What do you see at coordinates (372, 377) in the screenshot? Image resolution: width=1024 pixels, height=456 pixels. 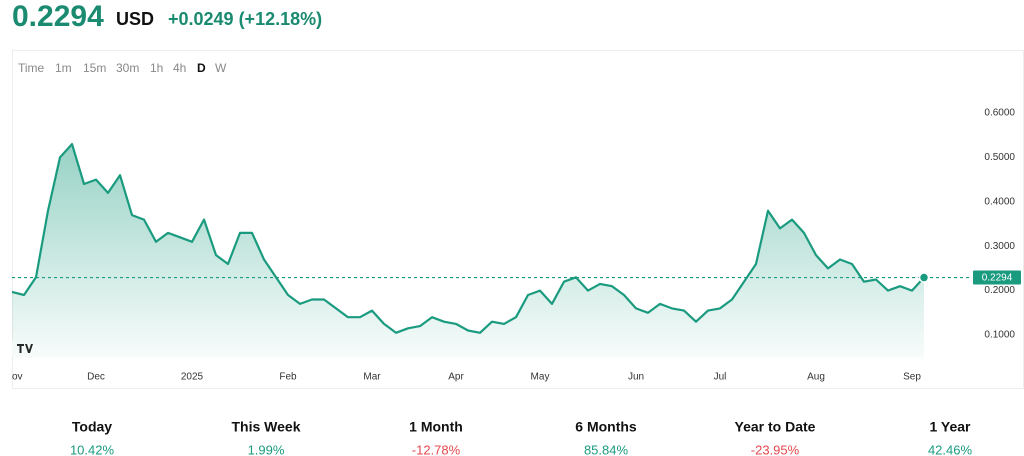 I see `x-tick-label: Mar` at bounding box center [372, 377].